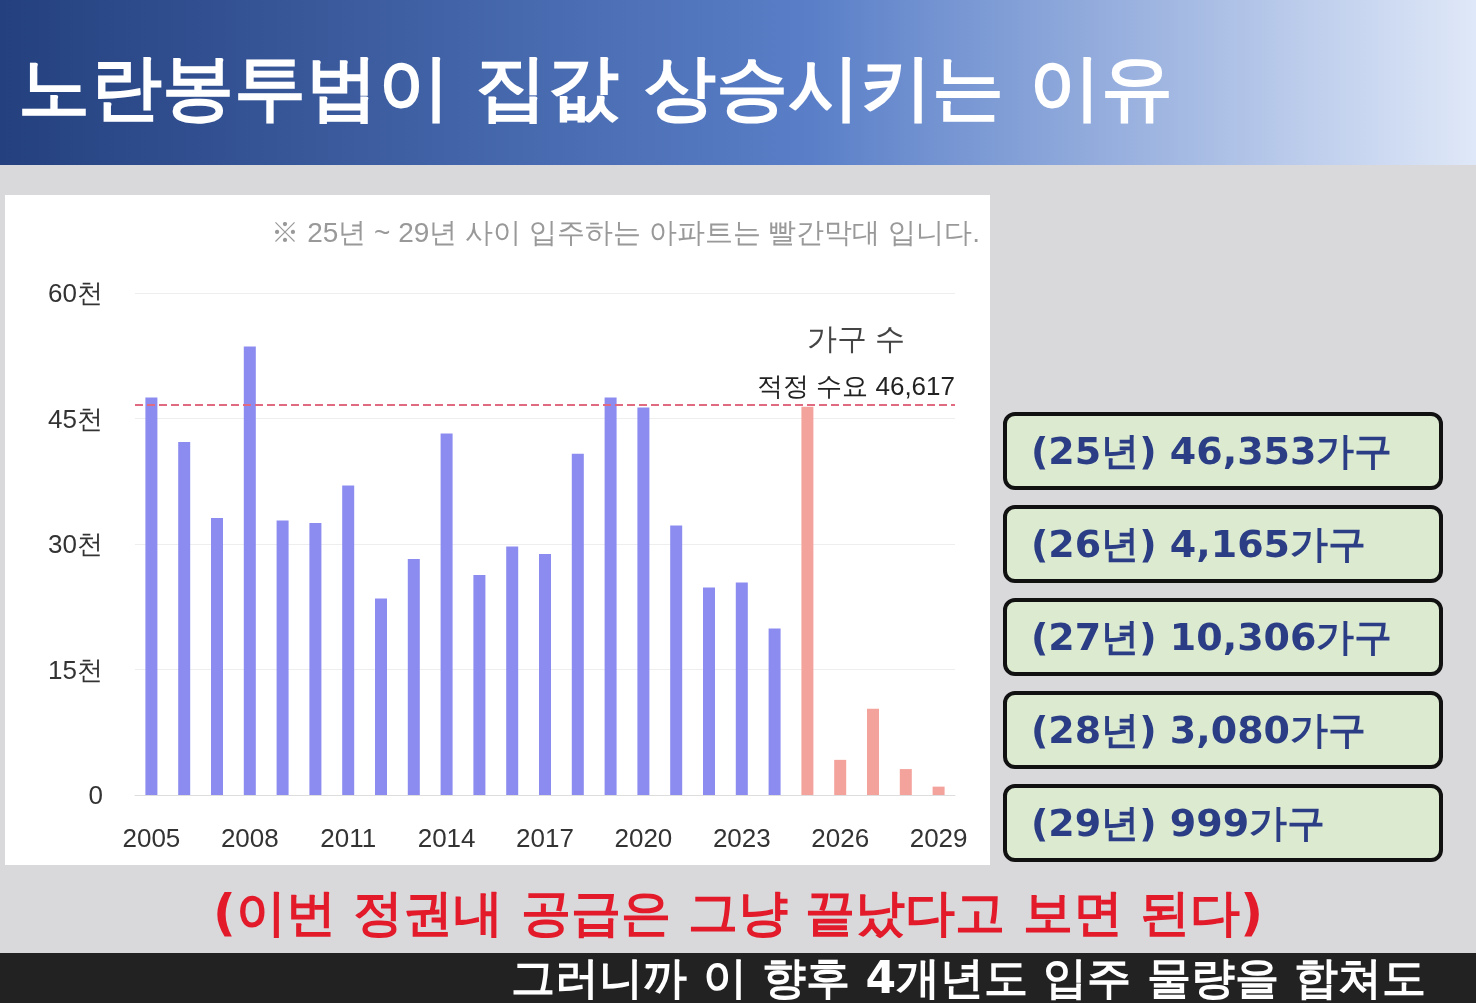 This screenshot has width=1476, height=1003. I want to click on y-axis-title: 가구 수, so click(855, 338).